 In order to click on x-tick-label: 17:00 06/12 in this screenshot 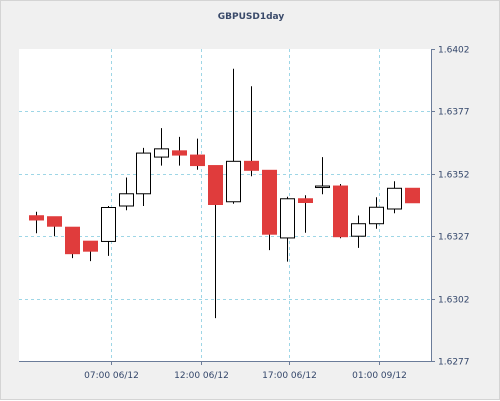, I will do `click(289, 376)`.